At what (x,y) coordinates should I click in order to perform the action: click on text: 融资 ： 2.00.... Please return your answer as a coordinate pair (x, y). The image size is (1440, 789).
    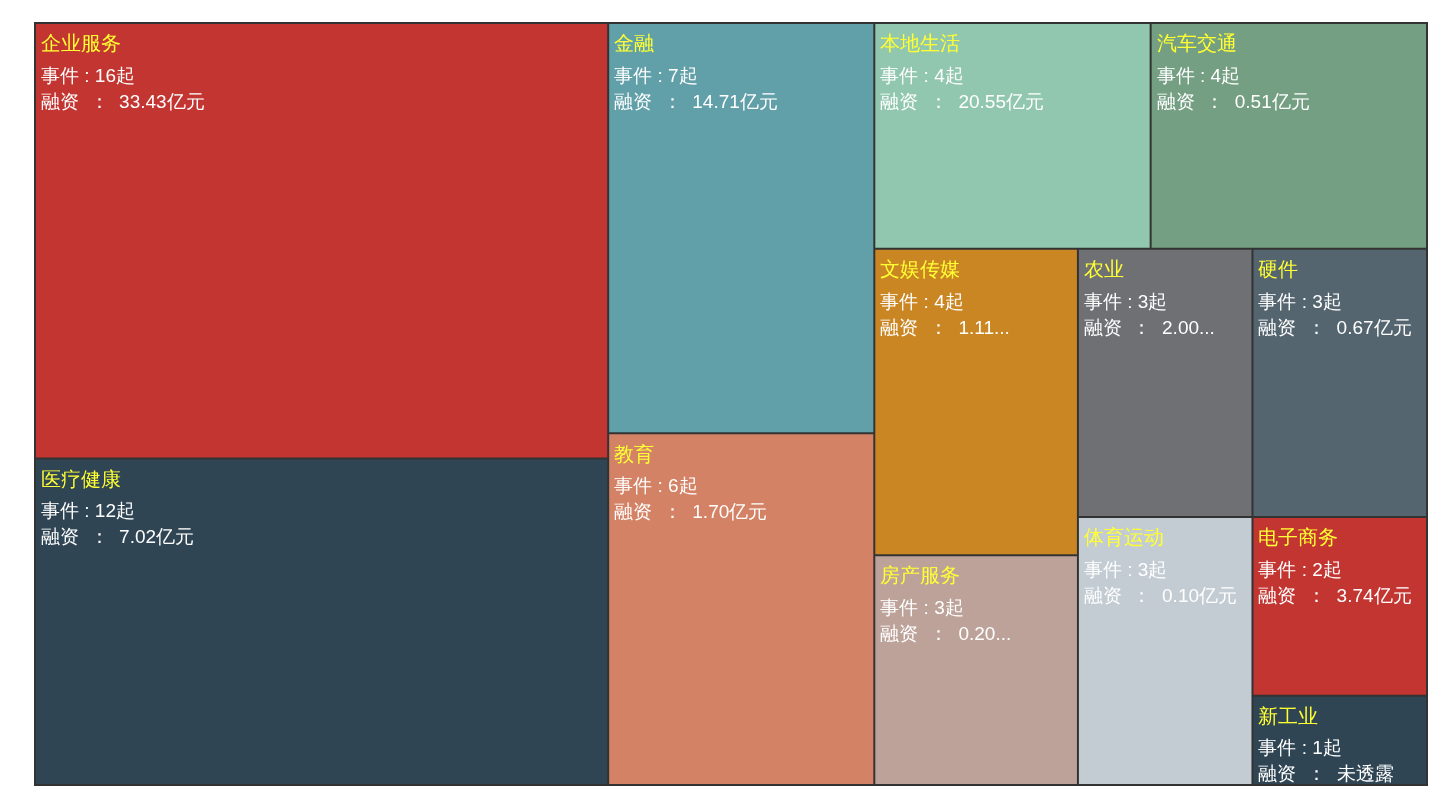
    Looking at the image, I should click on (1149, 327).